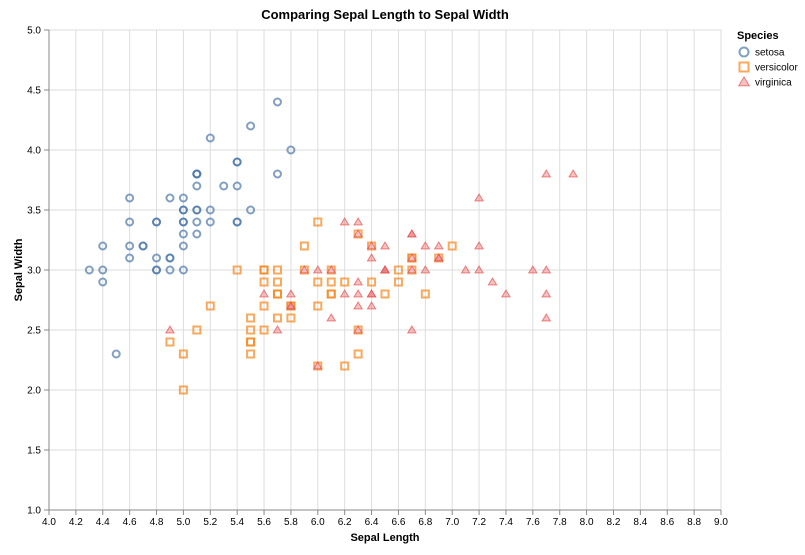 This screenshot has width=805, height=555. I want to click on x-tick-label: 6.2, so click(345, 522).